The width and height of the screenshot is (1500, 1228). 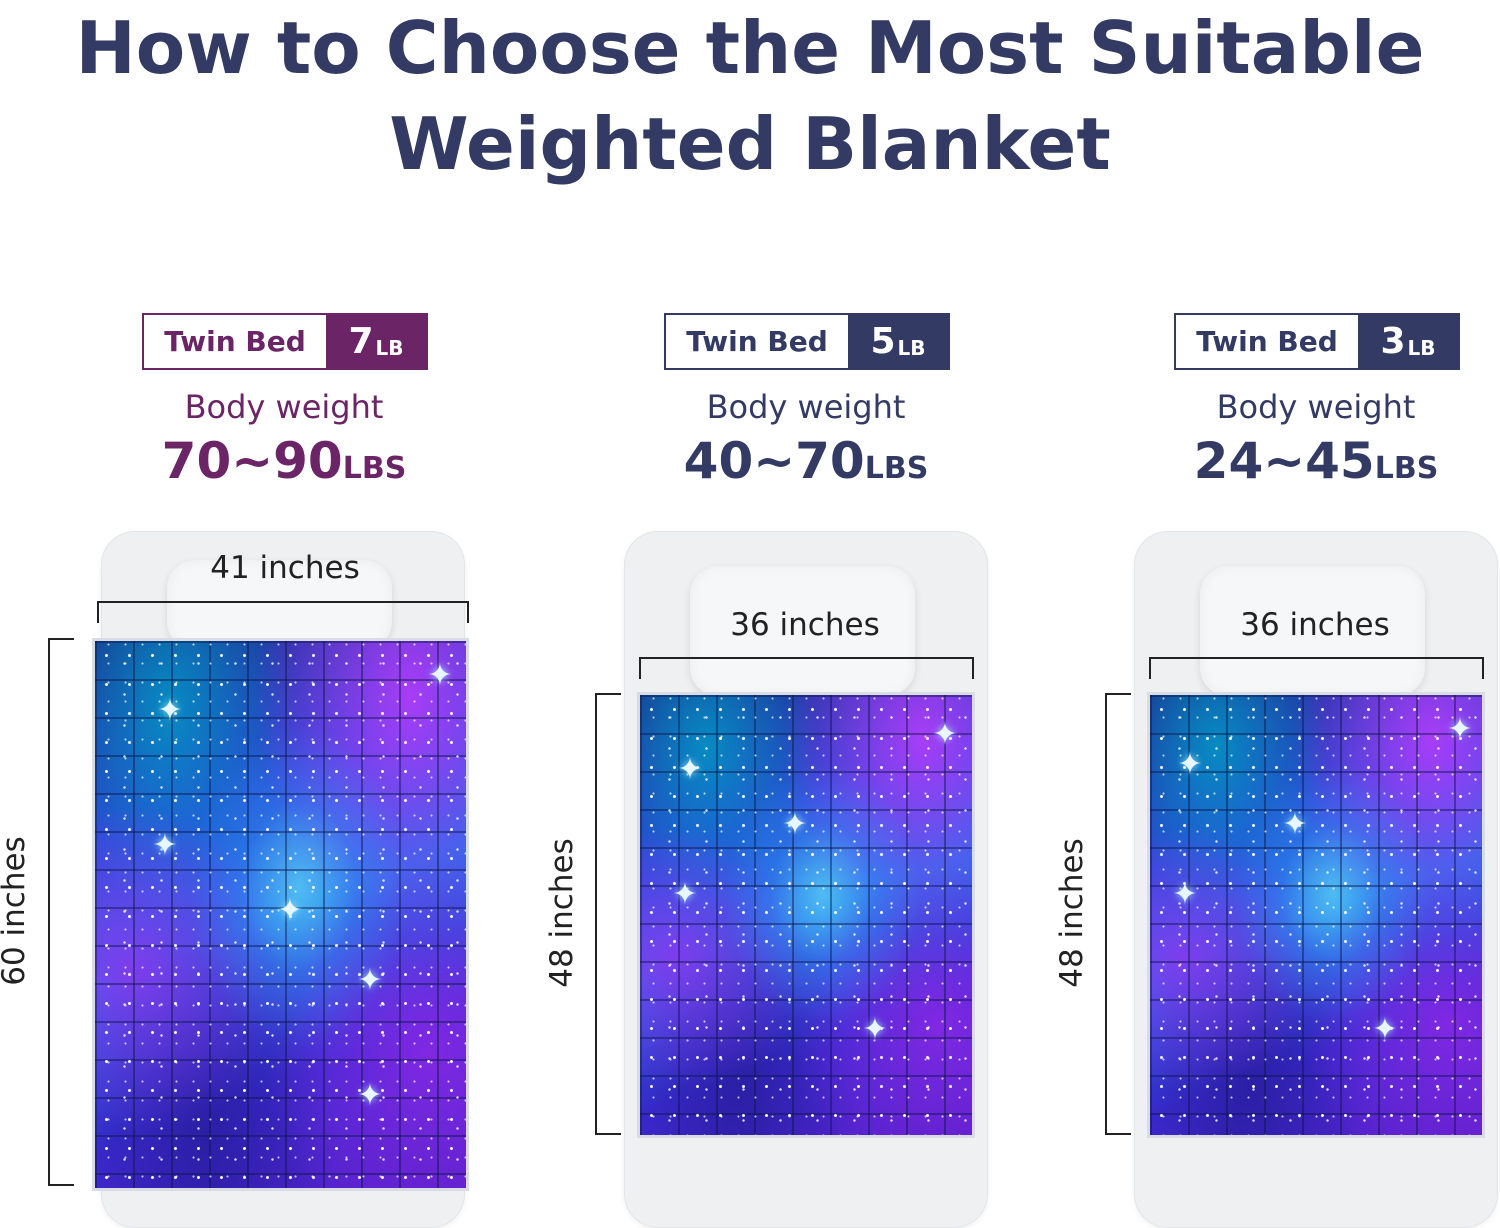 I want to click on height-label: 60 inches, so click(x=16, y=911).